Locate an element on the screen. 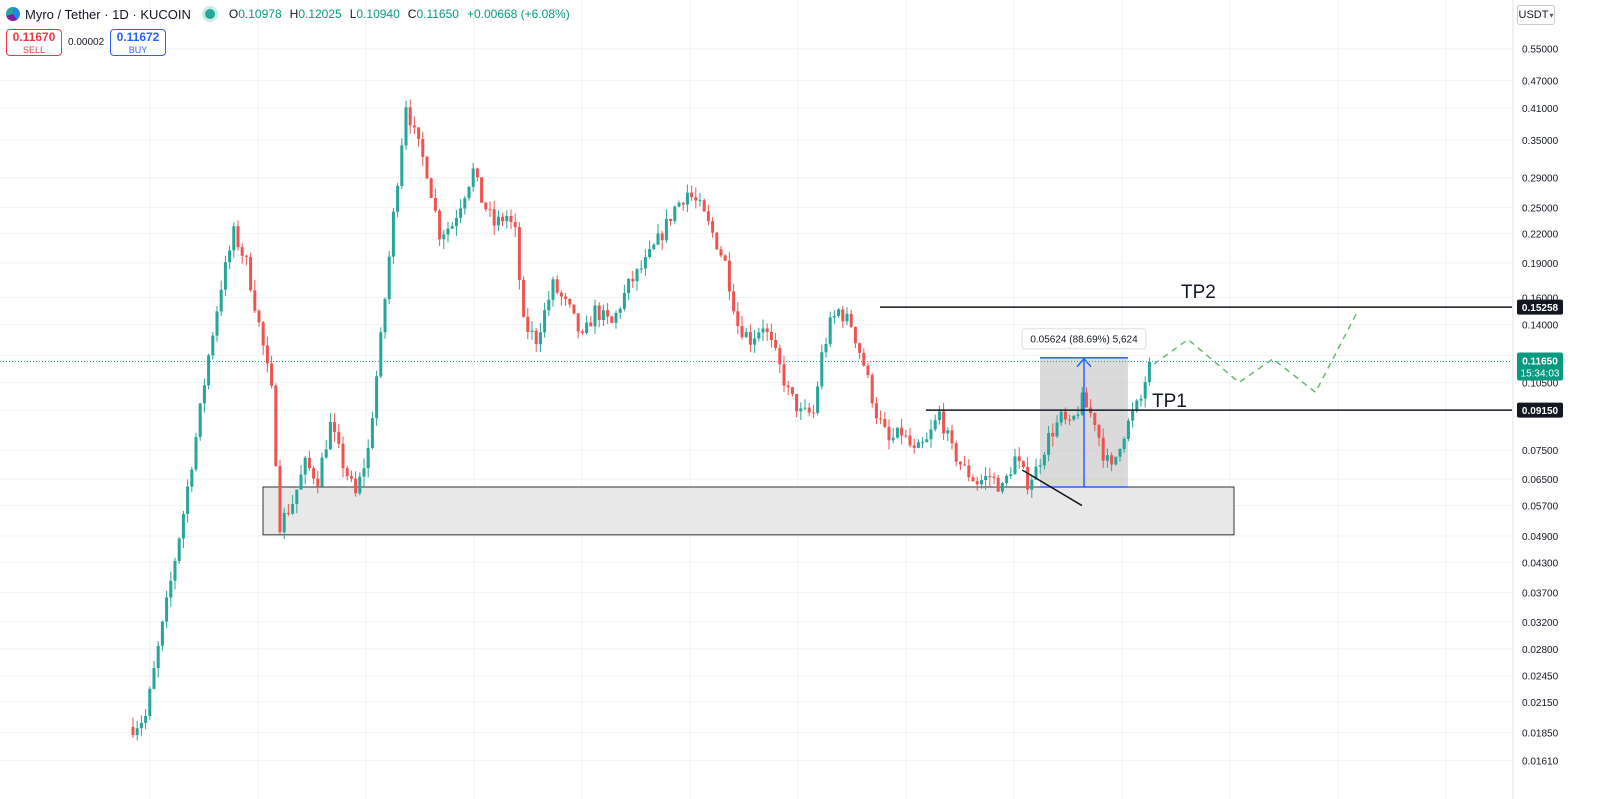  buy-button: 0.11672 BUY is located at coordinates (138, 42).